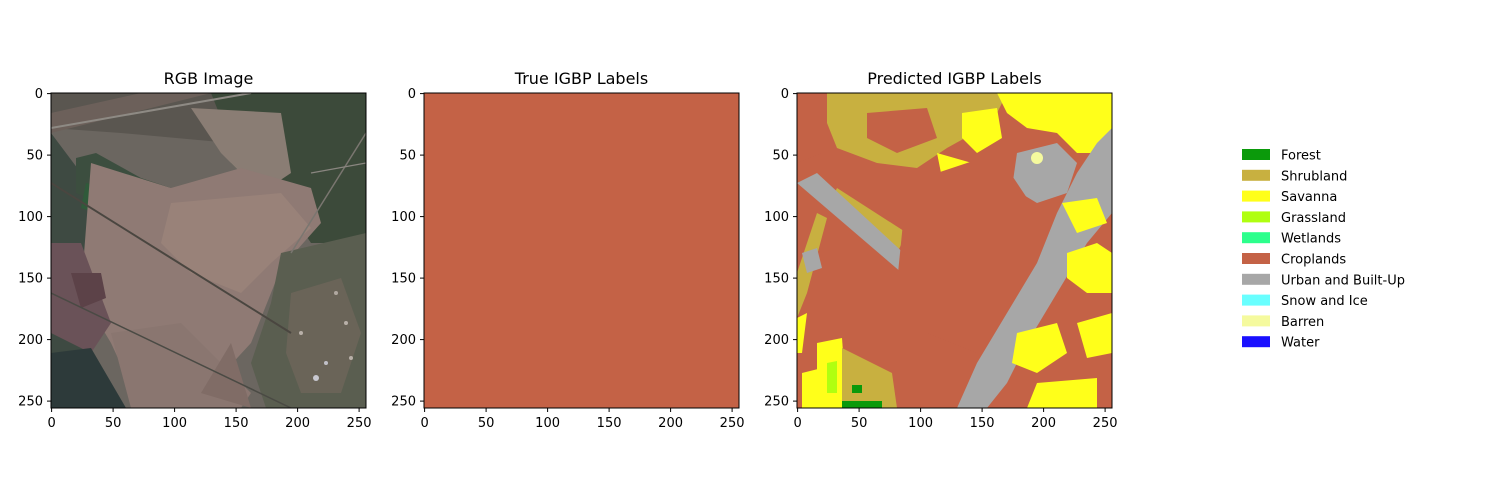  What do you see at coordinates (113, 423) in the screenshot?
I see `rgb-x-tick-label: 50` at bounding box center [113, 423].